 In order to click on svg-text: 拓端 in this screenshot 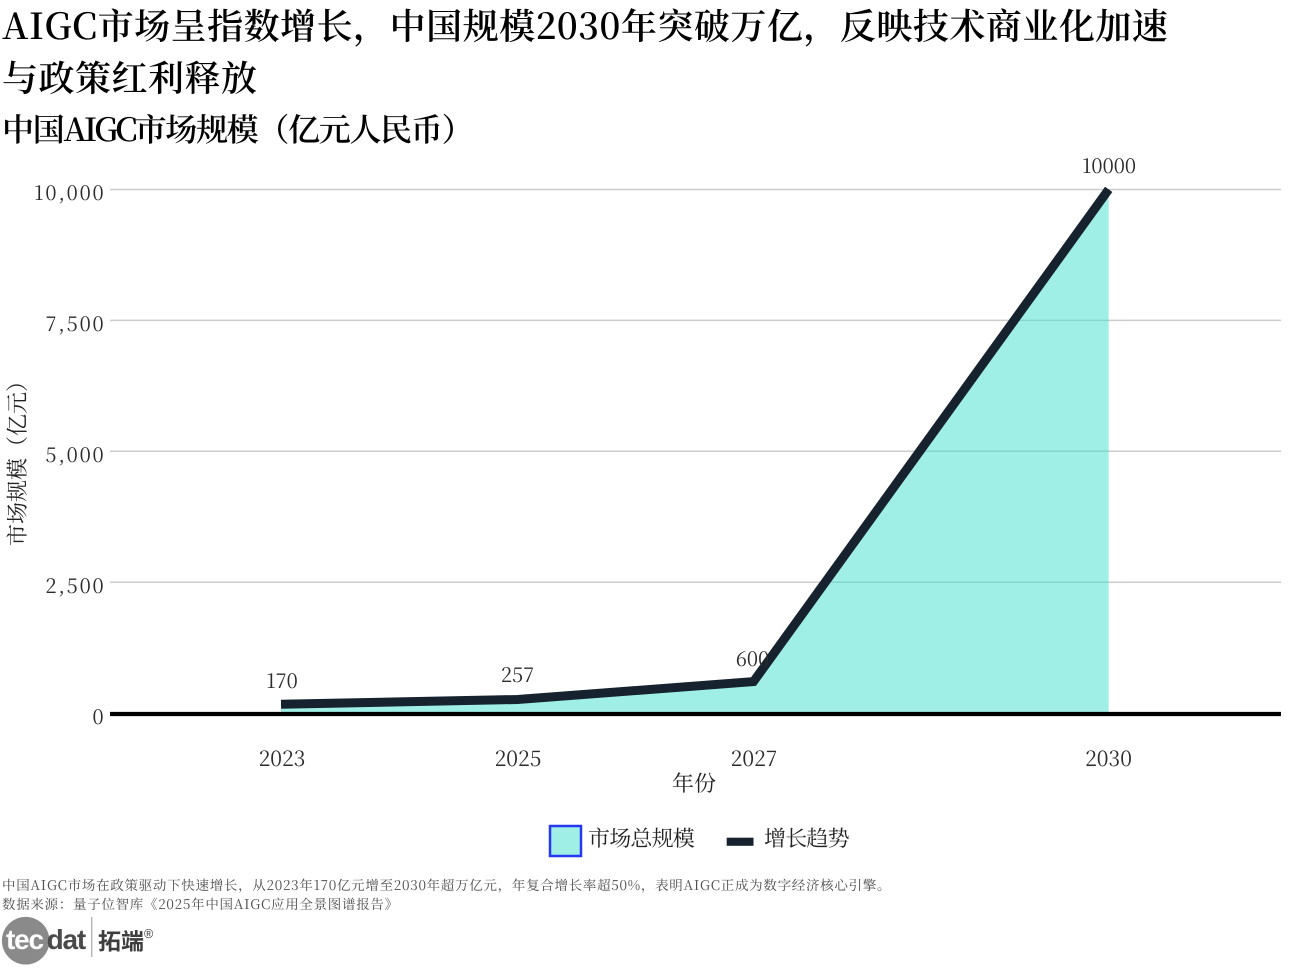, I will do `click(121, 940)`.